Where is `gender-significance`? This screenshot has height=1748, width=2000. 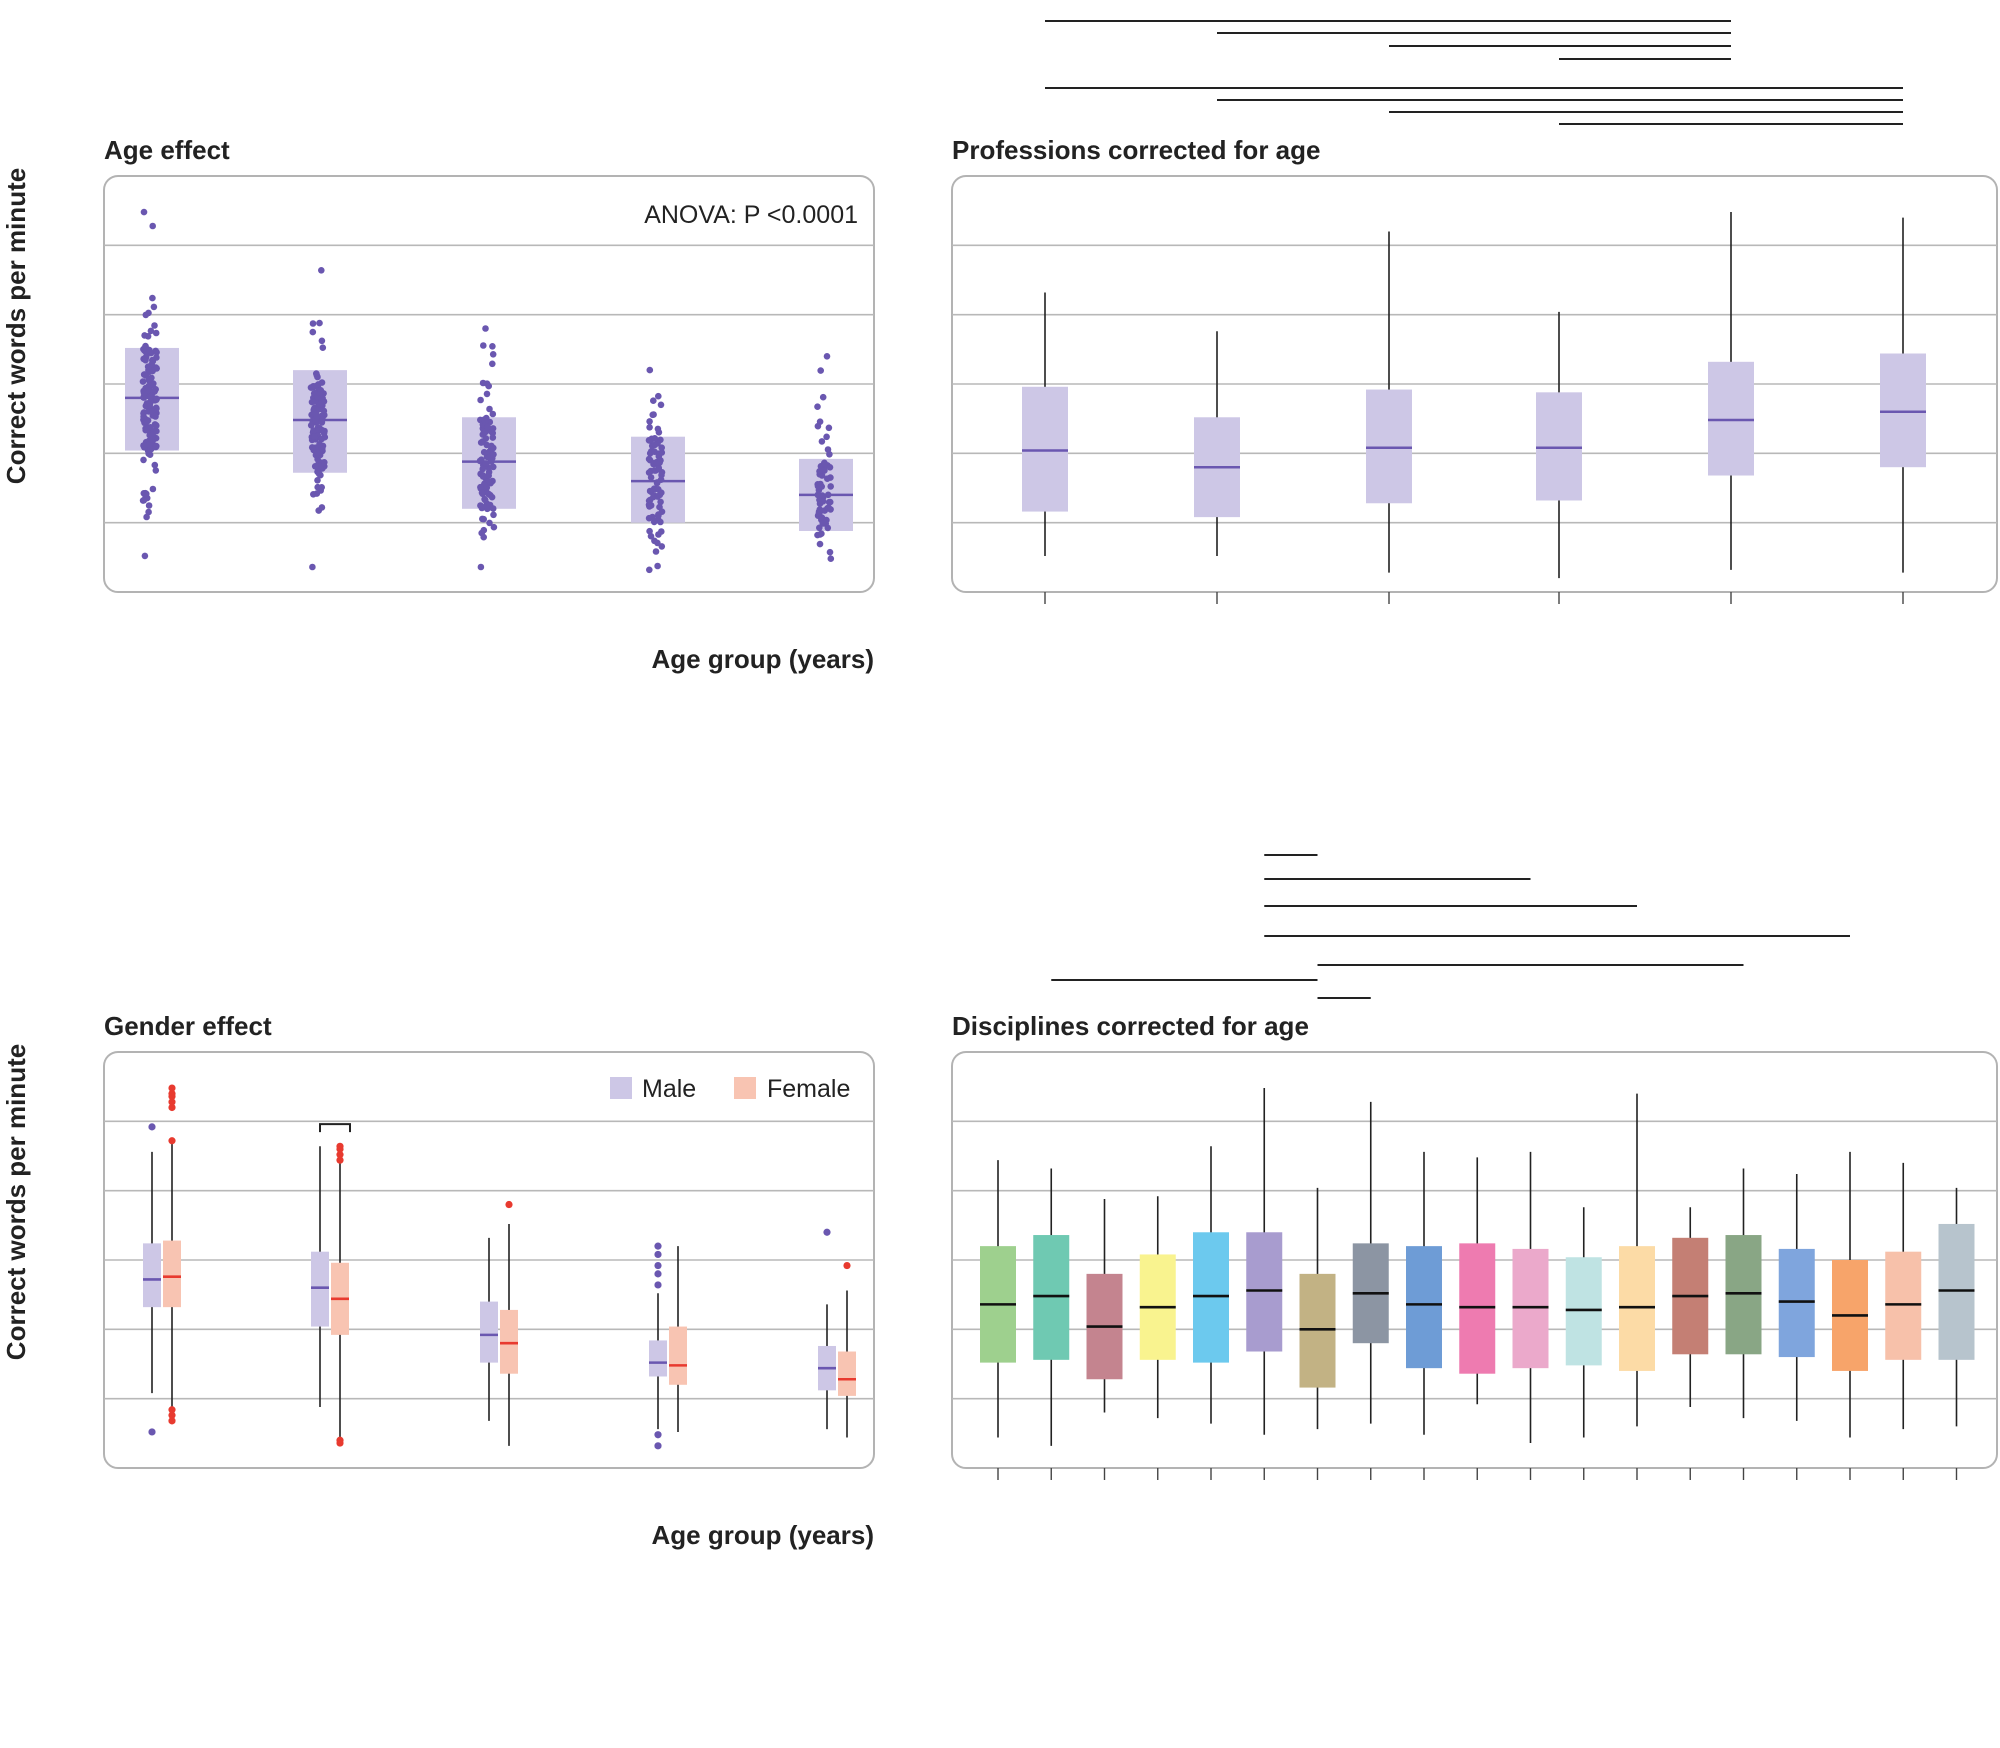
gender-significance is located at coordinates (335, 1128).